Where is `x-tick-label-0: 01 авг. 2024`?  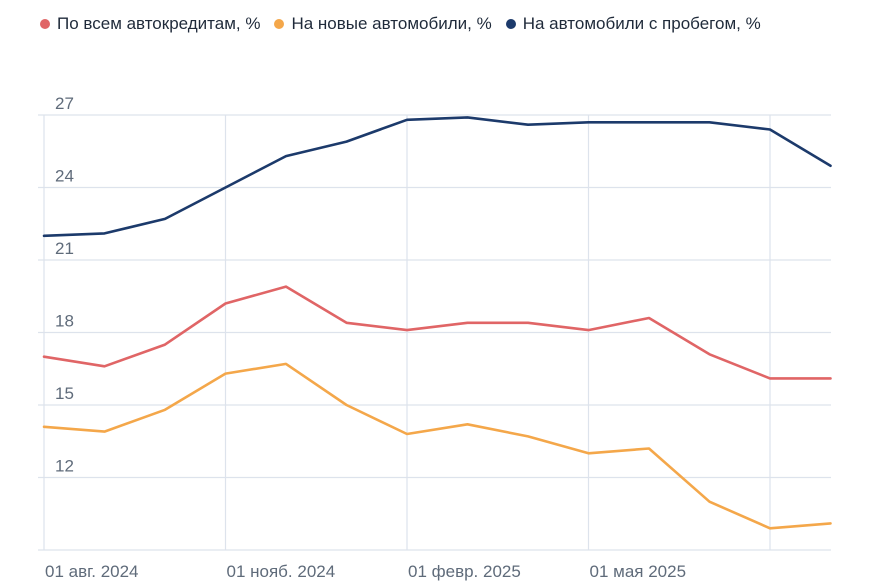
x-tick-label-0: 01 авг. 2024 is located at coordinates (92, 571).